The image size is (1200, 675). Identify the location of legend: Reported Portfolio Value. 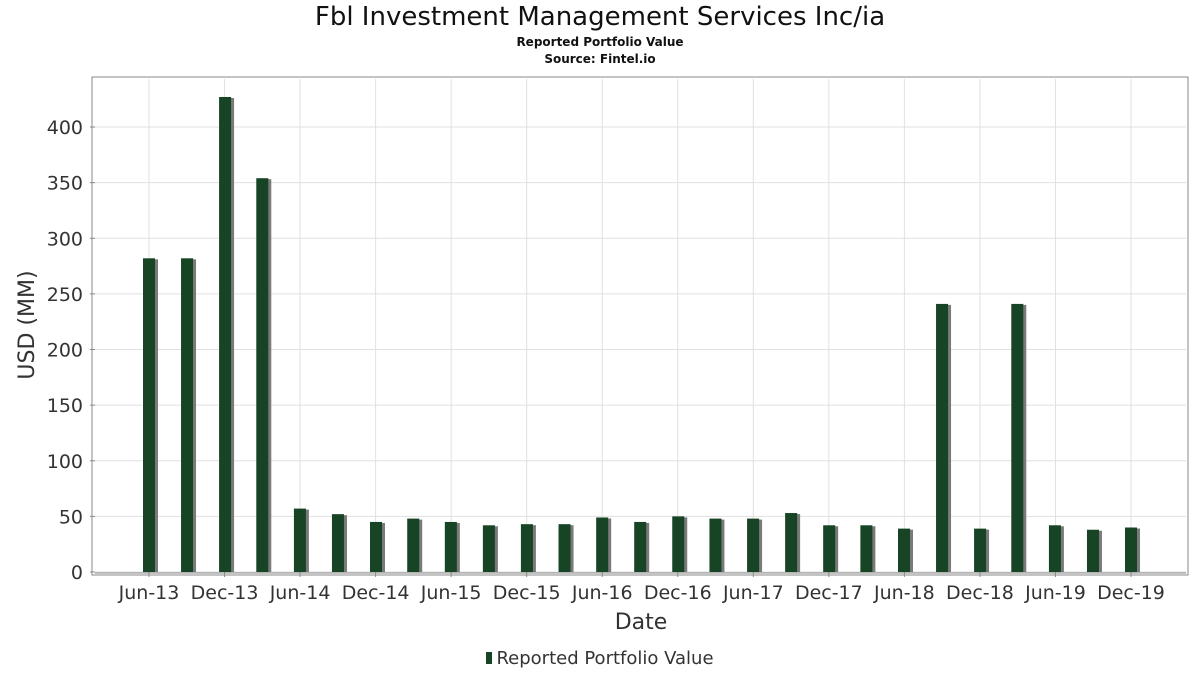
(600, 658).